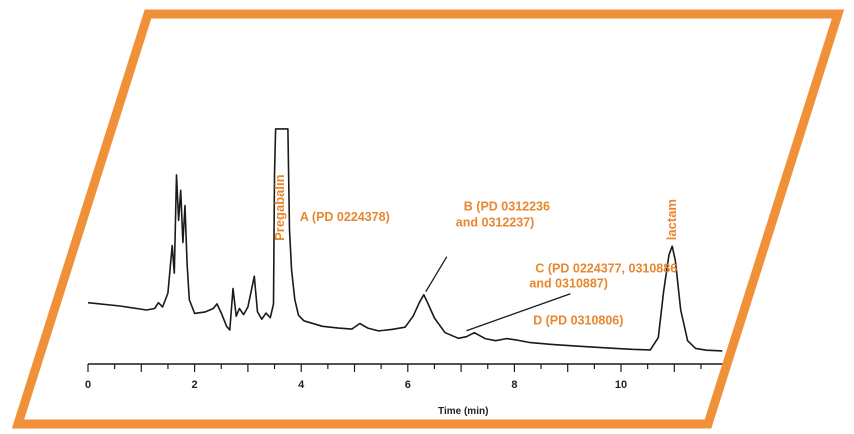  I want to click on peak-label-lactam: lactam, so click(671, 219).